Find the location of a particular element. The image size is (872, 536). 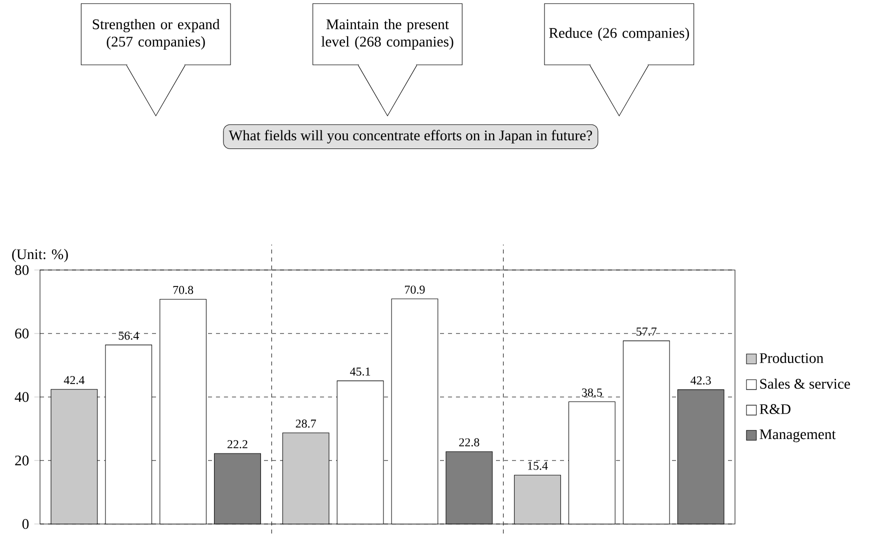

text: Strengthen or expand (257 companies) is located at coordinates (156, 34).